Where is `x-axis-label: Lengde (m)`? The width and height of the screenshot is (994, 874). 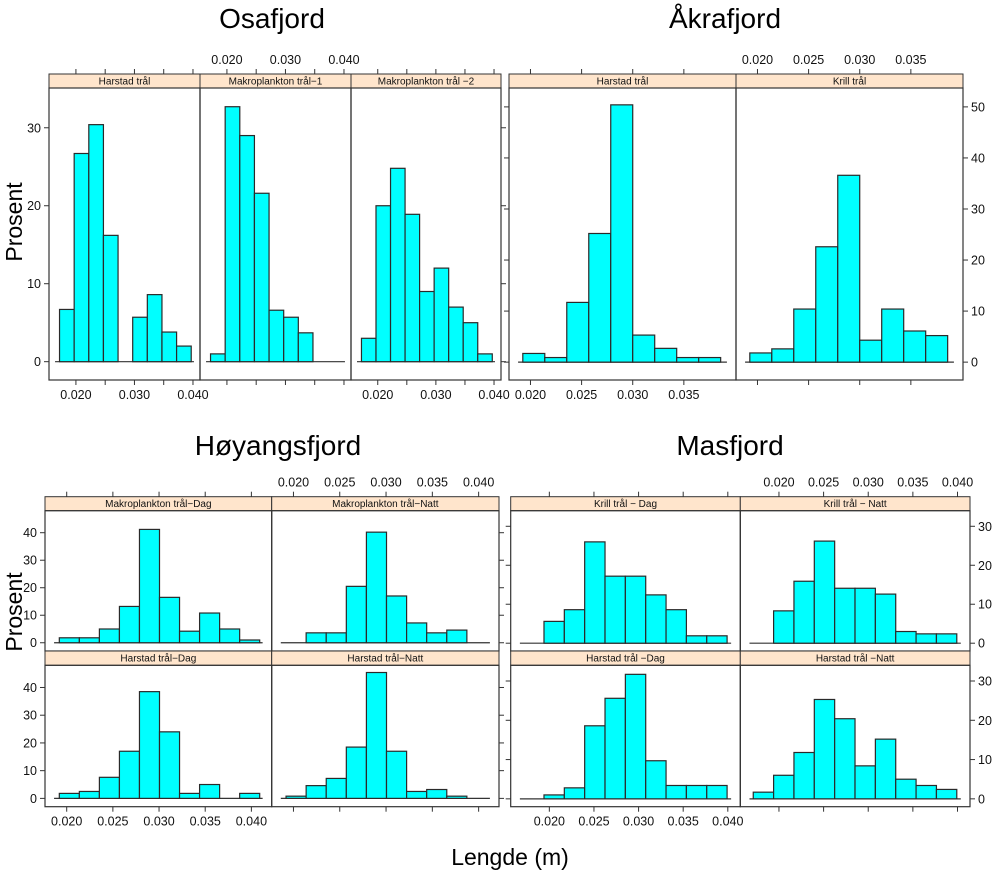 x-axis-label: Lengde (m) is located at coordinates (510, 857).